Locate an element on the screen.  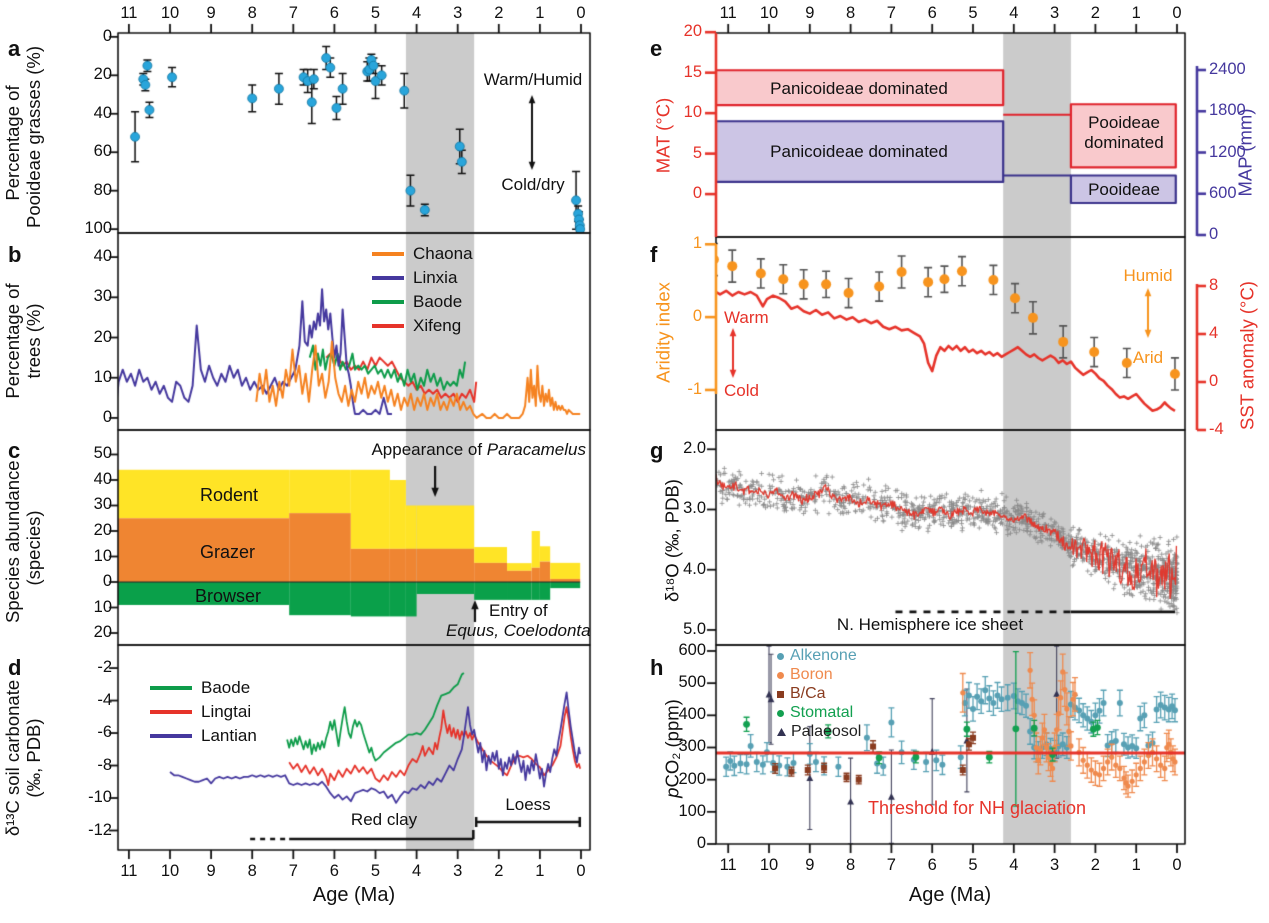
grazer-label: Grazer is located at coordinates (228, 552).